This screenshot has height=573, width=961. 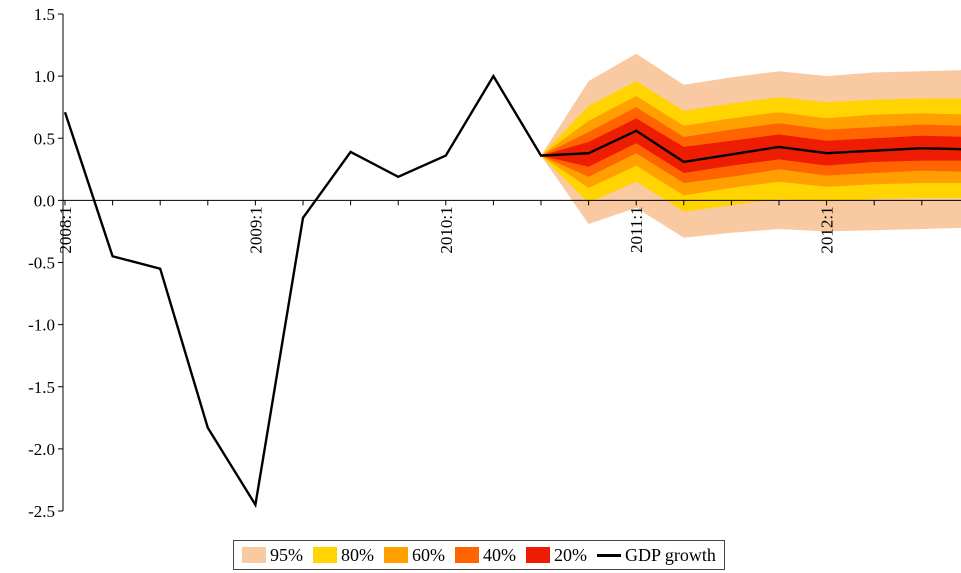 I want to click on legend-label-95: 95%, so click(x=286, y=554).